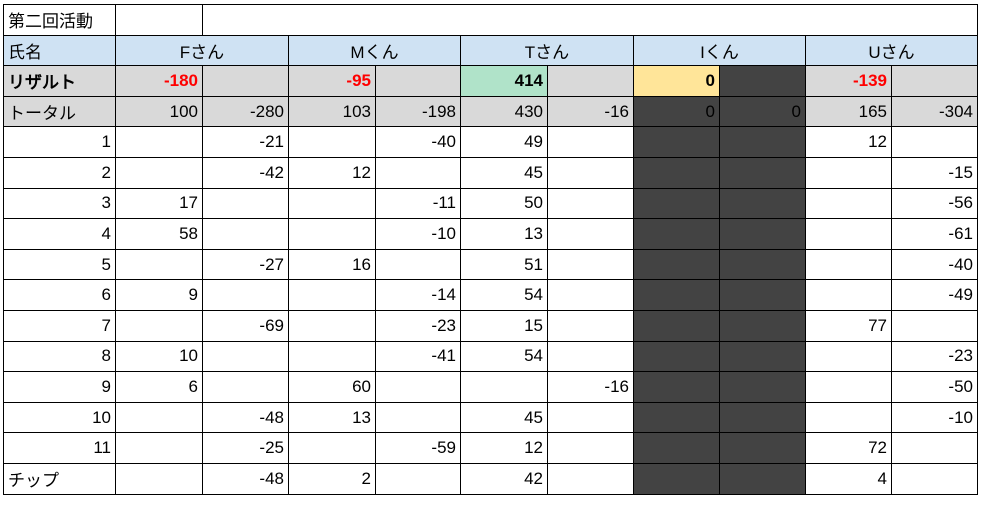 The image size is (981, 515). What do you see at coordinates (59, 111) in the screenshot?
I see `total-label: トータル` at bounding box center [59, 111].